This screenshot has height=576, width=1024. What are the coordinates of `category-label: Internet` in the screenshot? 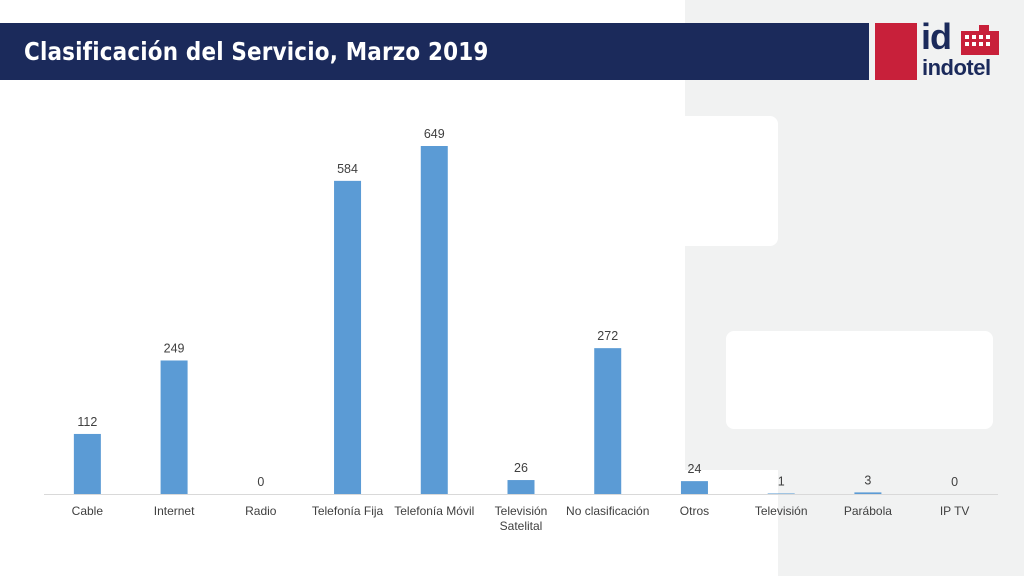 It's located at (174, 511).